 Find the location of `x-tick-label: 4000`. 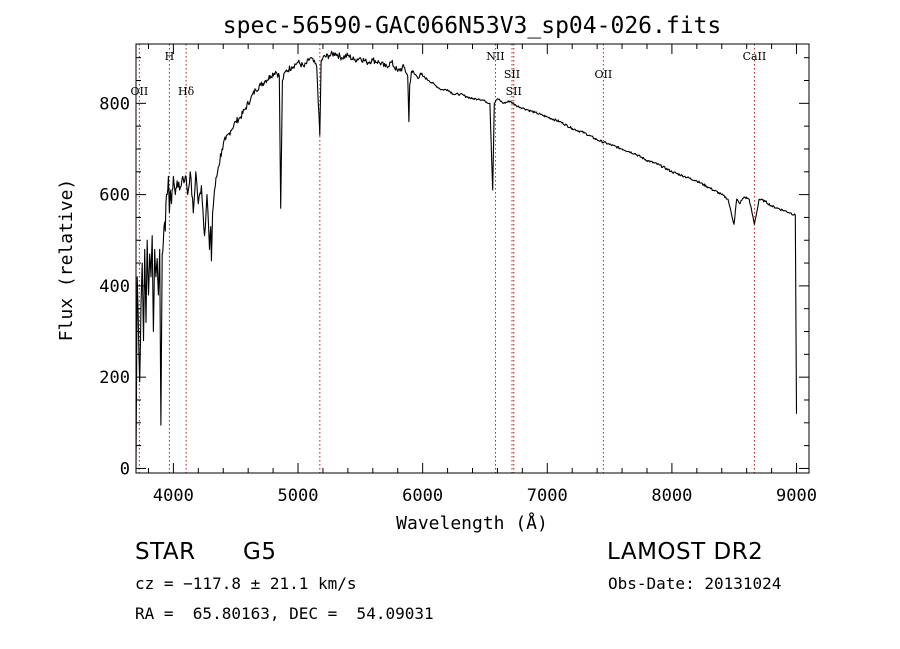

x-tick-label: 4000 is located at coordinates (173, 496).